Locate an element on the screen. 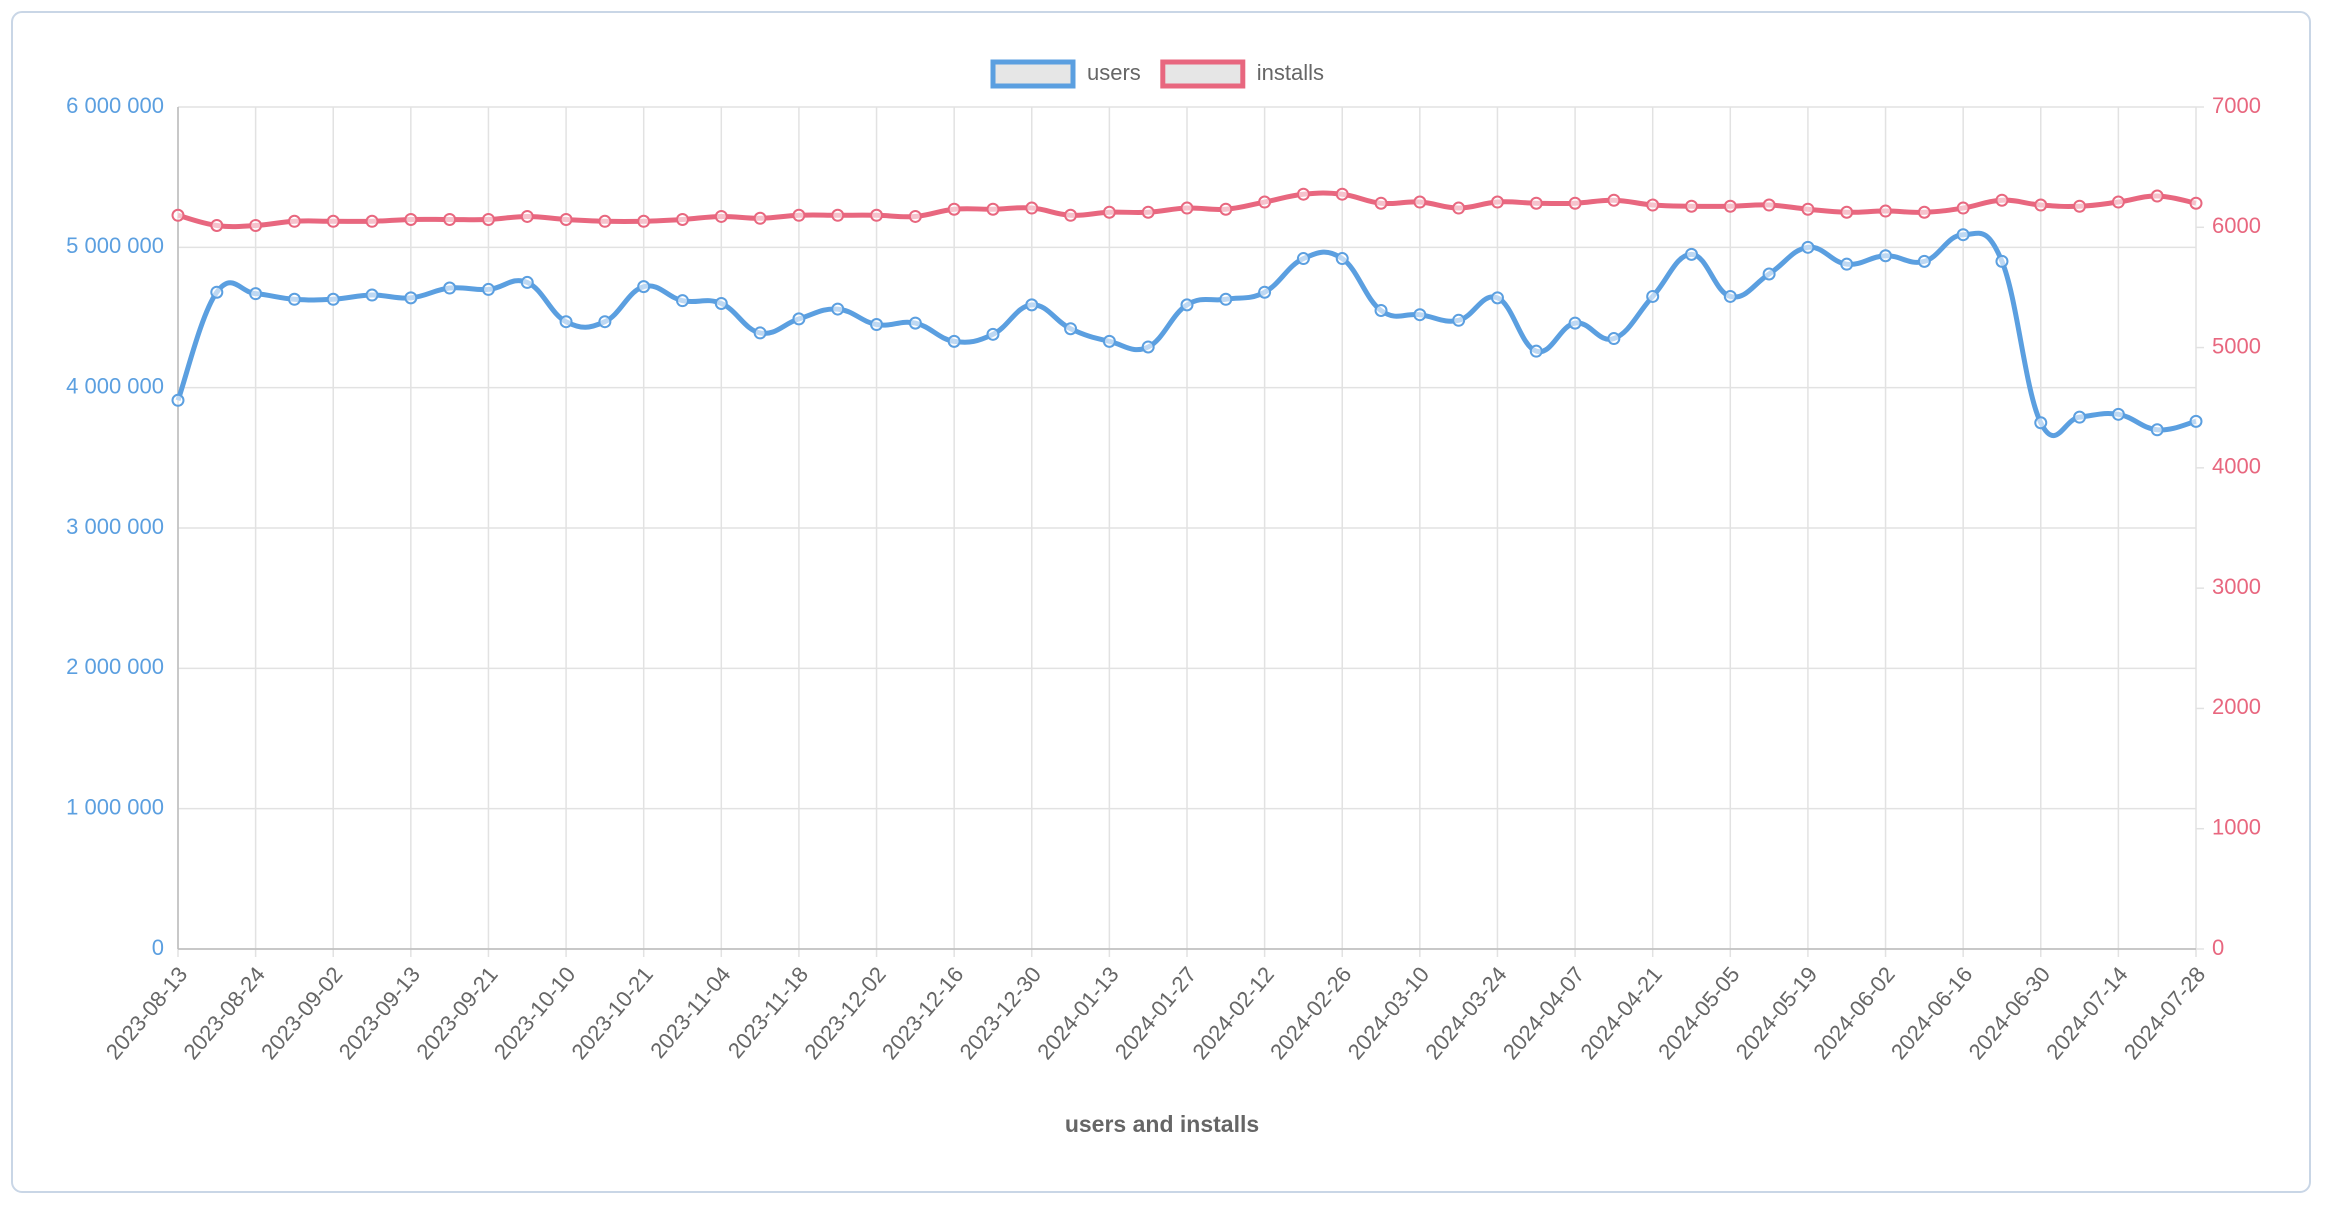 Image resolution: width=2326 pixels, height=1210 pixels. x-axis-title: users and installs is located at coordinates (1162, 1124).